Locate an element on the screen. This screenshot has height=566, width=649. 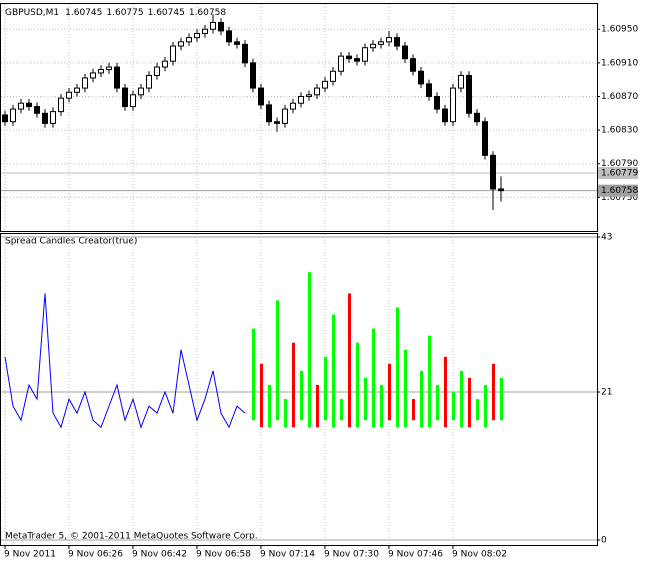
ohlc: 1.60775 is located at coordinates (124, 13).